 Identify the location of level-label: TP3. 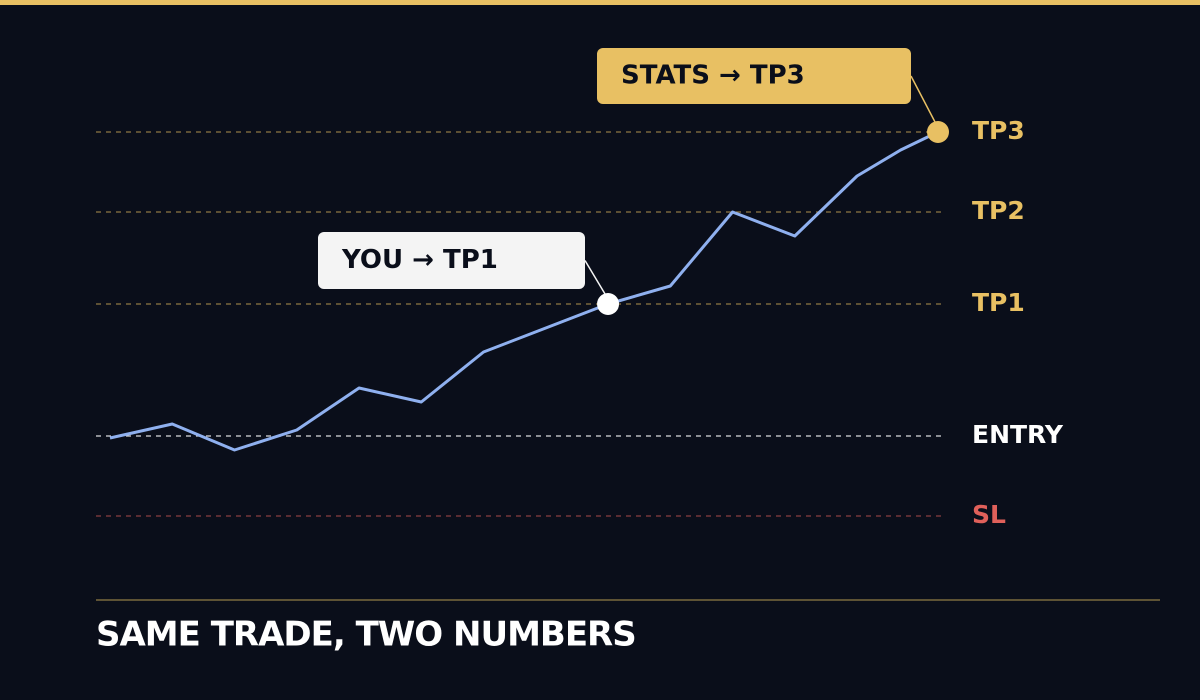
(998, 130).